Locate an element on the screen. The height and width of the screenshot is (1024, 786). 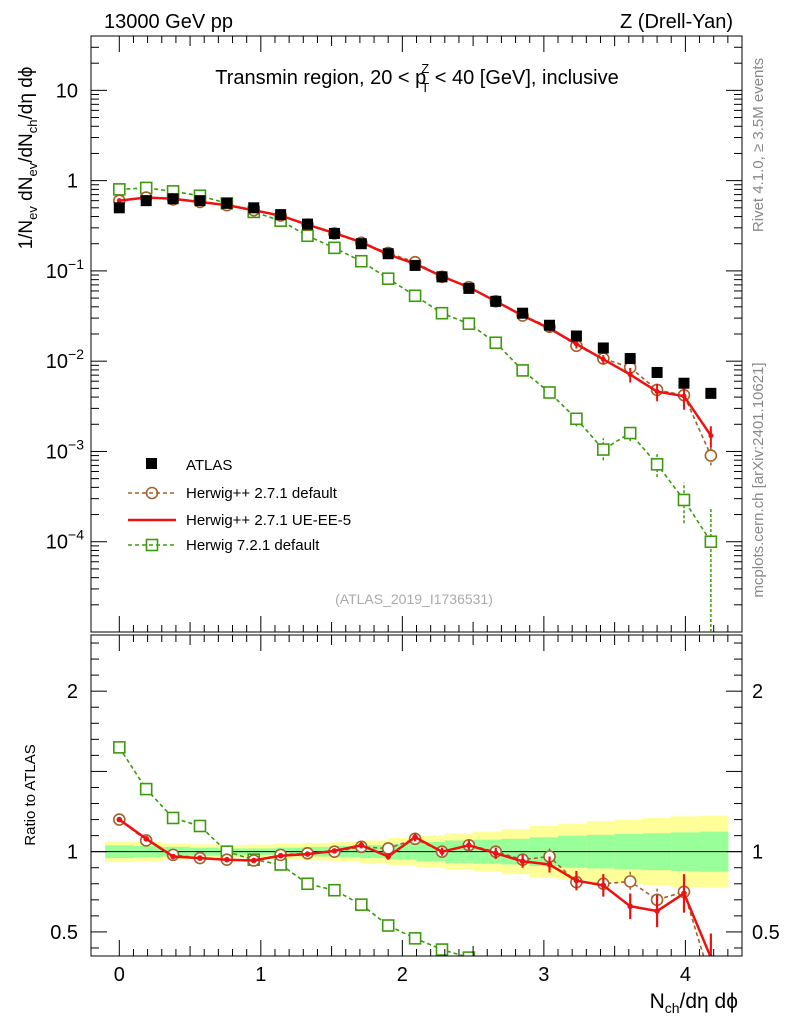
x-tick-label: 4 is located at coordinates (685, 975).